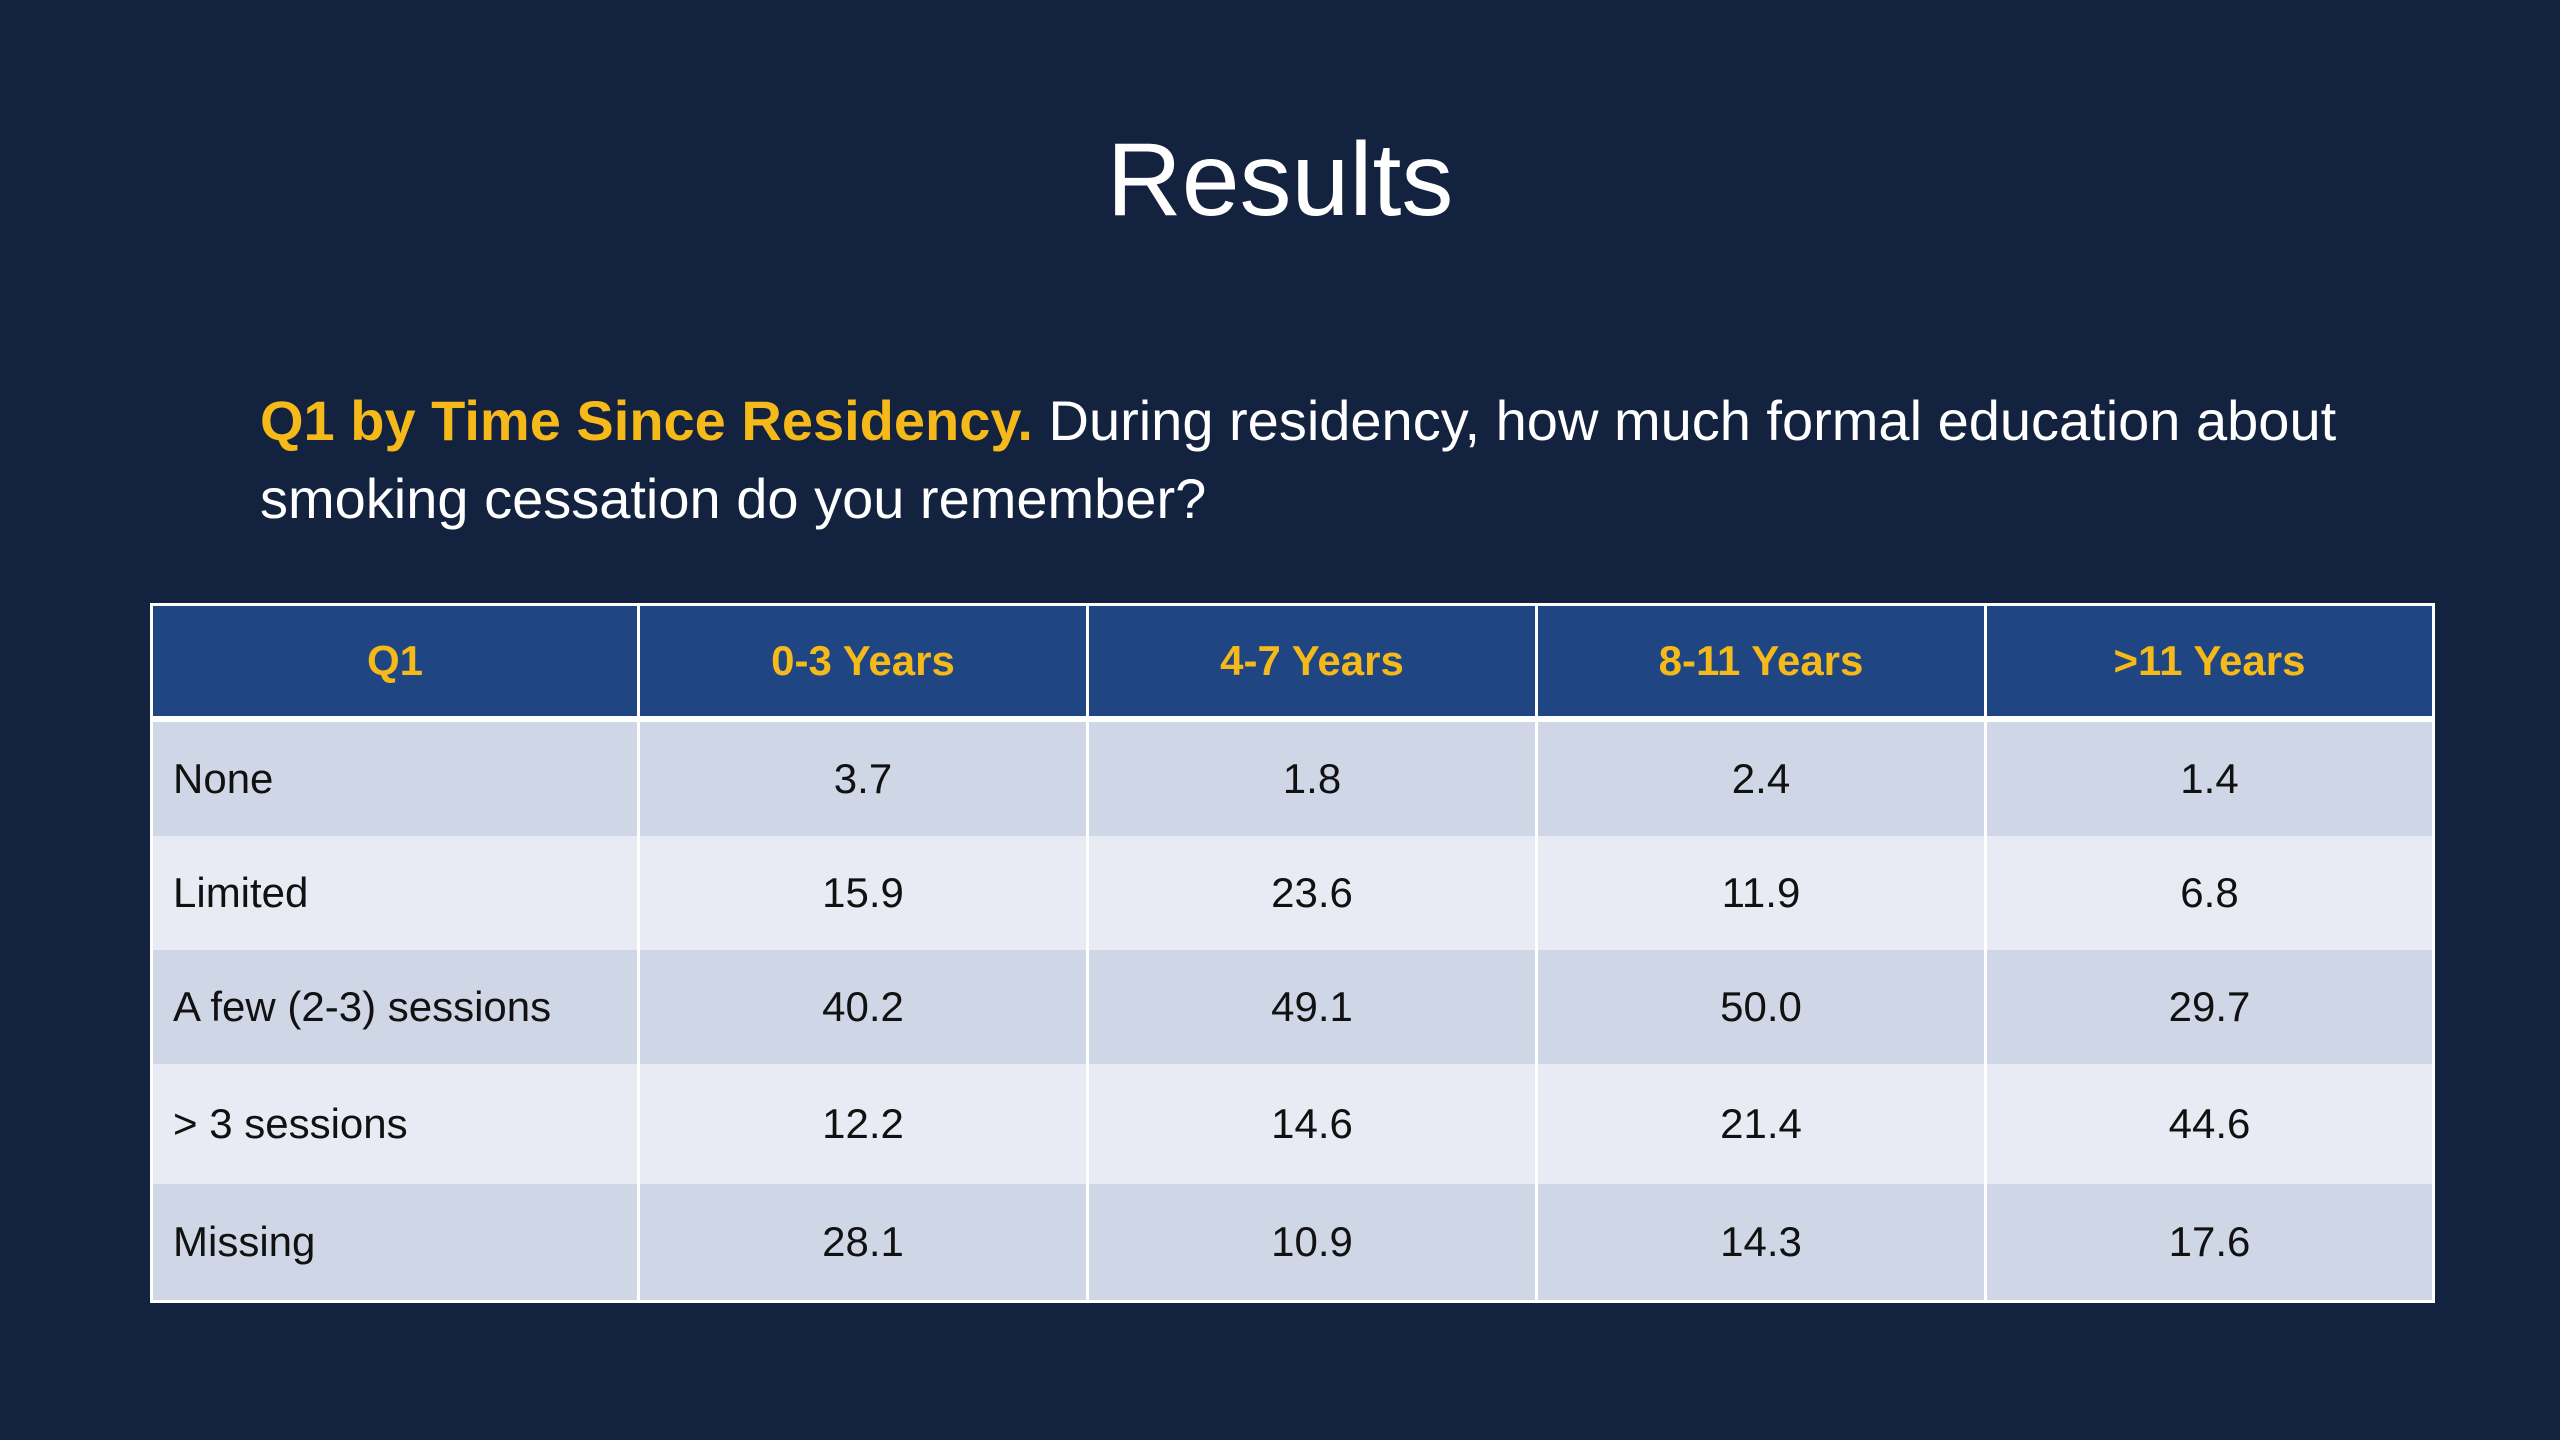 This screenshot has width=2560, height=1440. Describe the element at coordinates (395, 777) in the screenshot. I see `row-label: None` at that location.